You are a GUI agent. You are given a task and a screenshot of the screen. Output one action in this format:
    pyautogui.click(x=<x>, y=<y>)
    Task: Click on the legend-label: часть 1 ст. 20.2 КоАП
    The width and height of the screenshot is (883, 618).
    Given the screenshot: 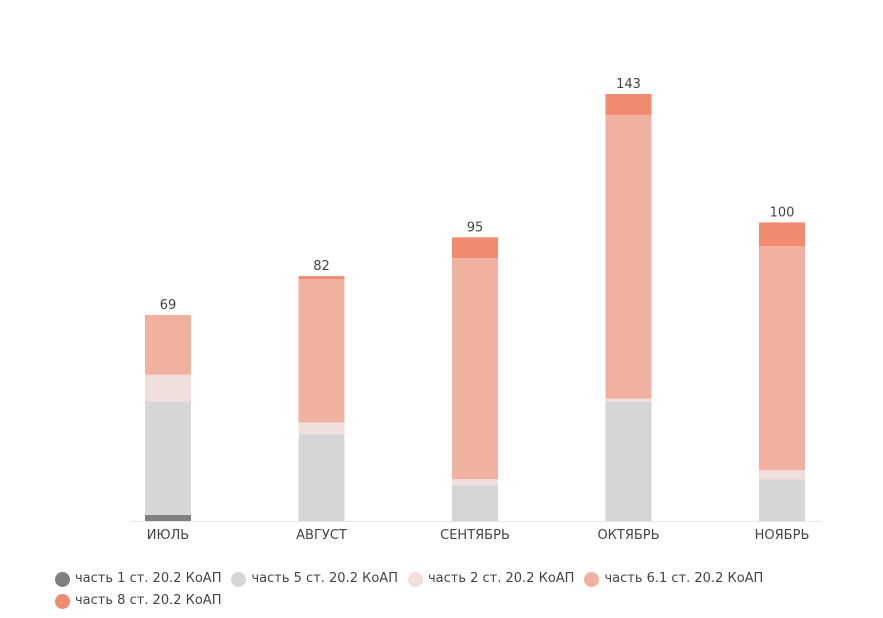 What is the action you would take?
    pyautogui.click(x=148, y=578)
    